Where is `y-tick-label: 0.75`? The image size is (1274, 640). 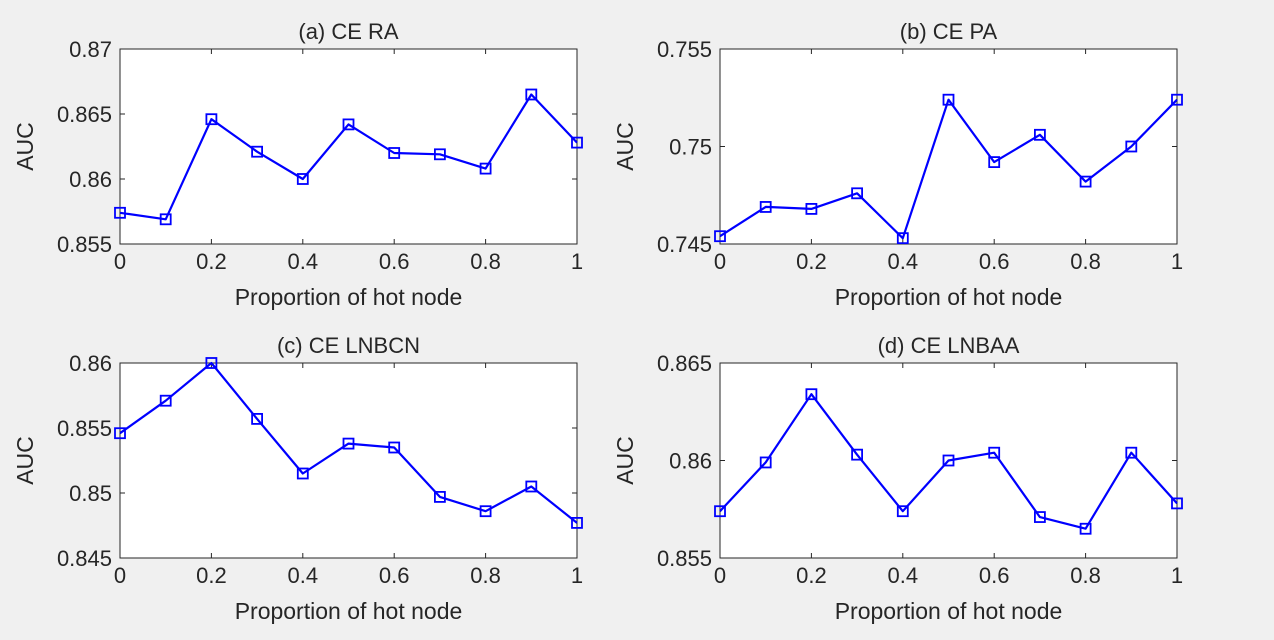 y-tick-label: 0.75 is located at coordinates (690, 147).